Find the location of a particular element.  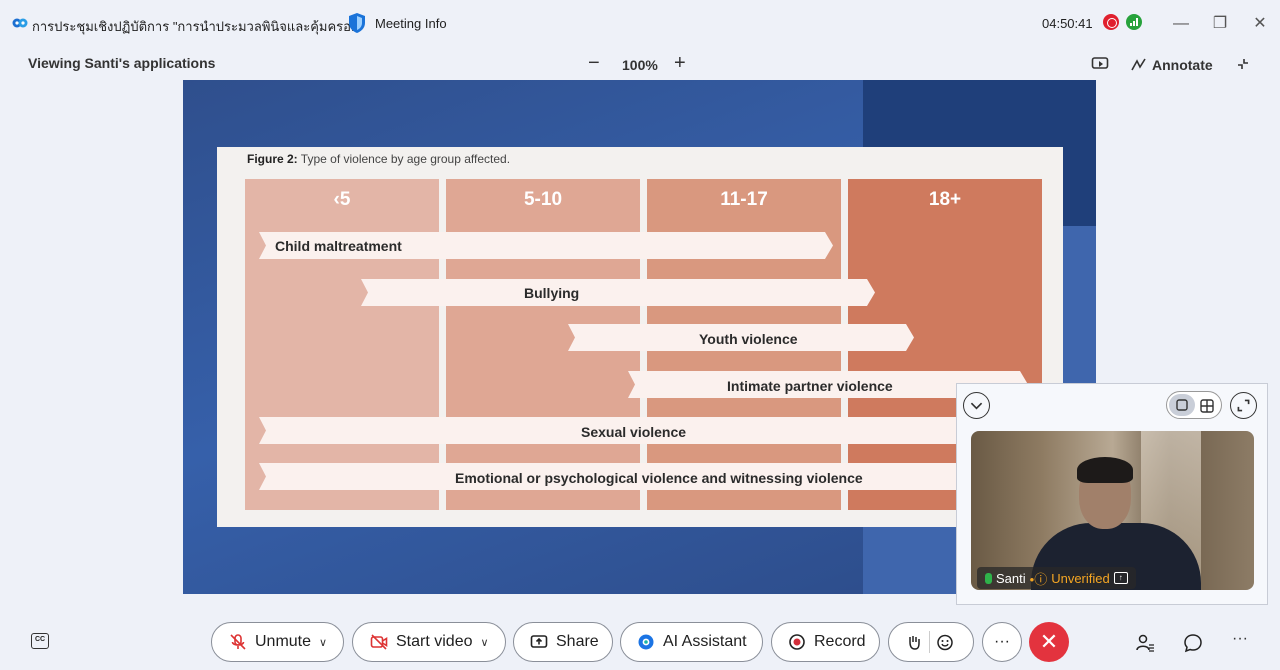

muted-microphone-icon is located at coordinates (238, 642).